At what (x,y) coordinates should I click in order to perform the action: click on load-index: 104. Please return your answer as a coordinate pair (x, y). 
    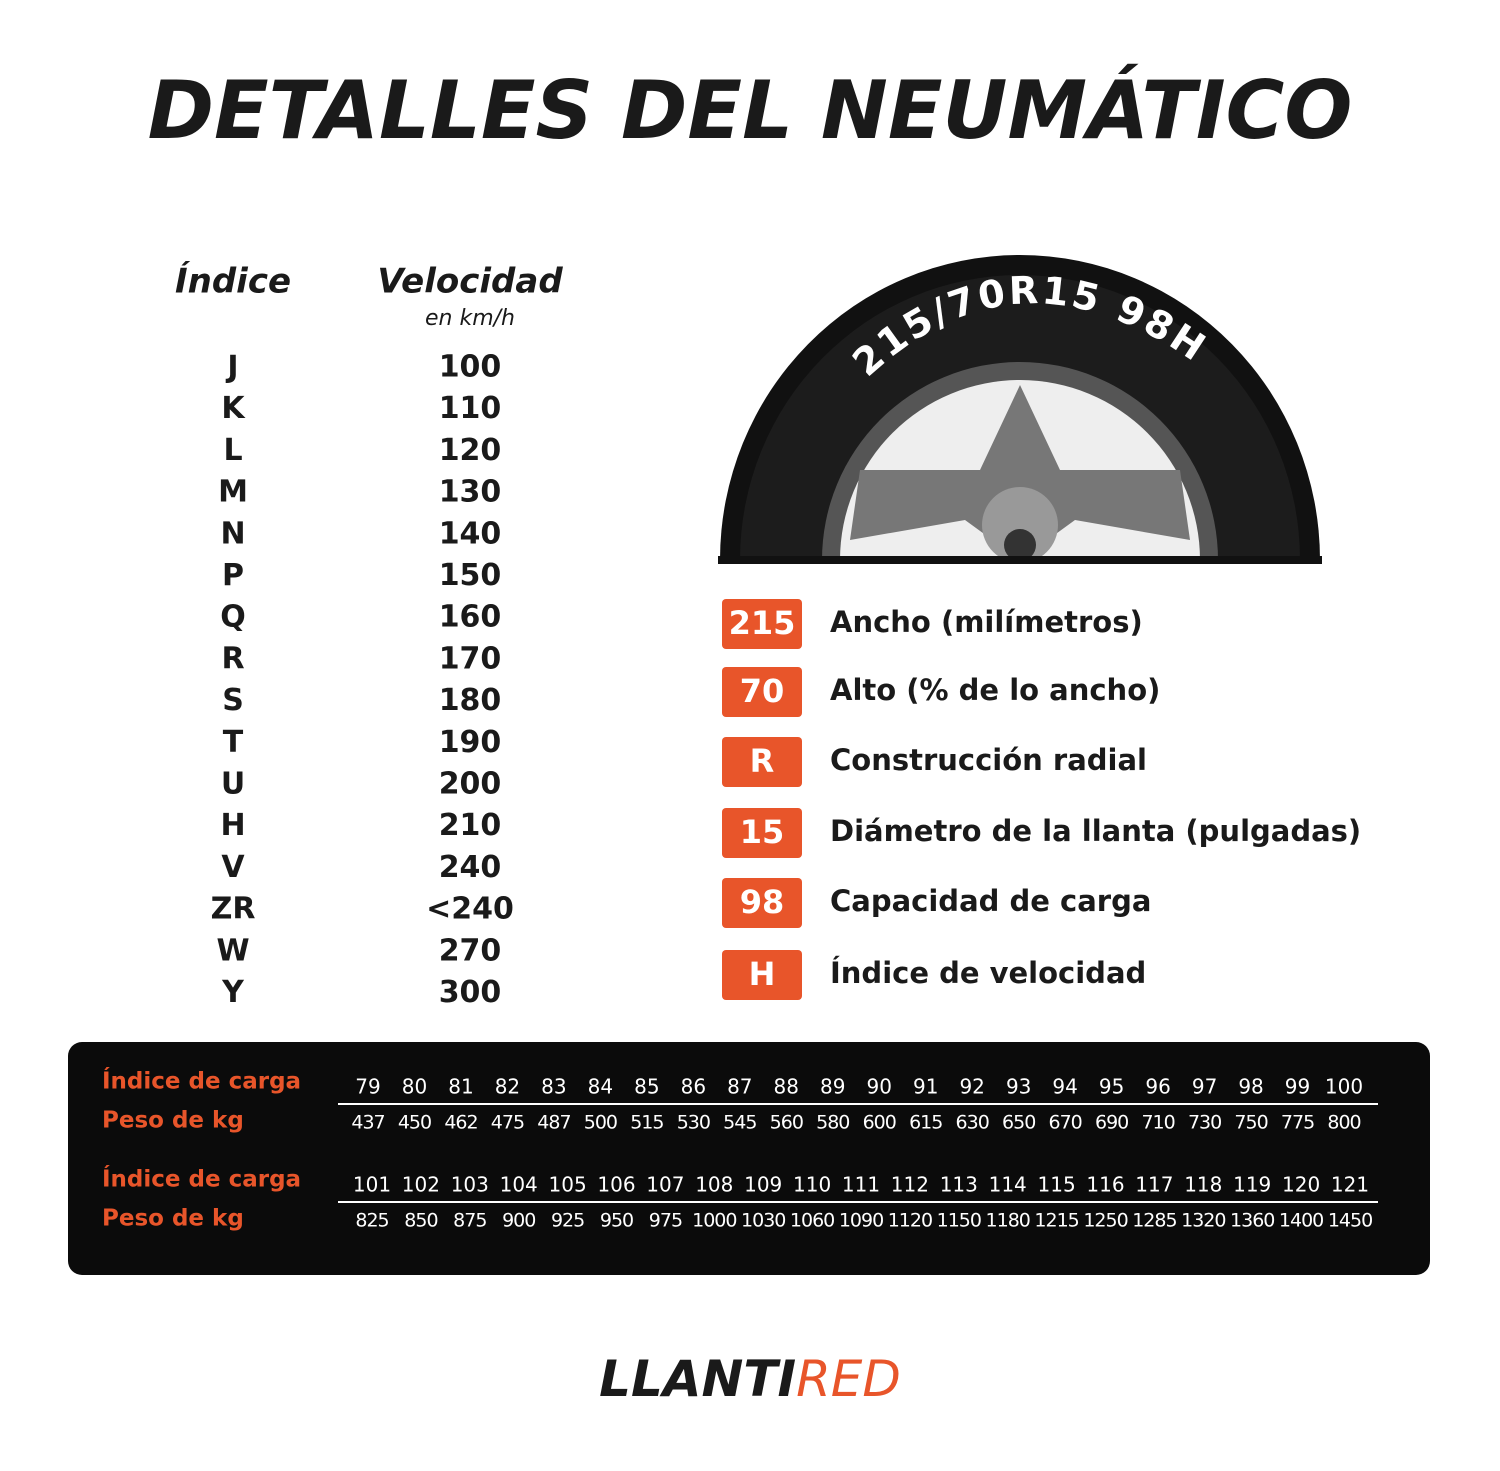
    Looking at the image, I should click on (519, 1185).